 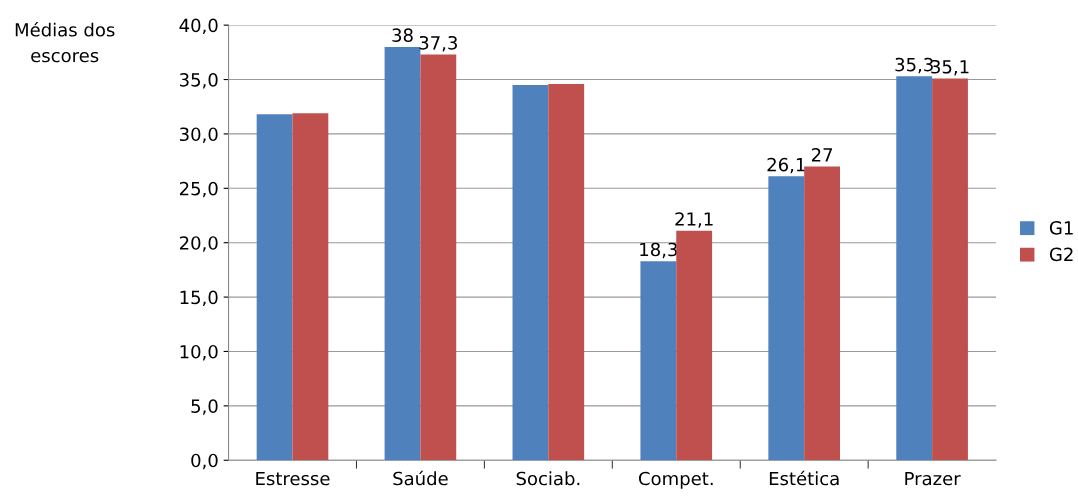 I want to click on y-tick-label: 30,0, so click(x=198, y=135).